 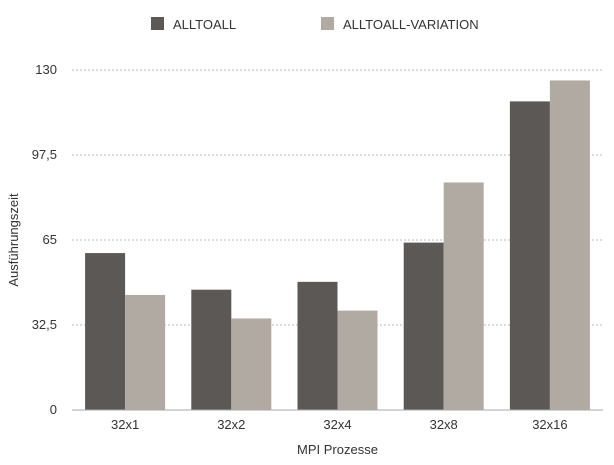 I want to click on y-axis-ticks: 0 32,5 65 97,5 130, so click(x=44, y=239).